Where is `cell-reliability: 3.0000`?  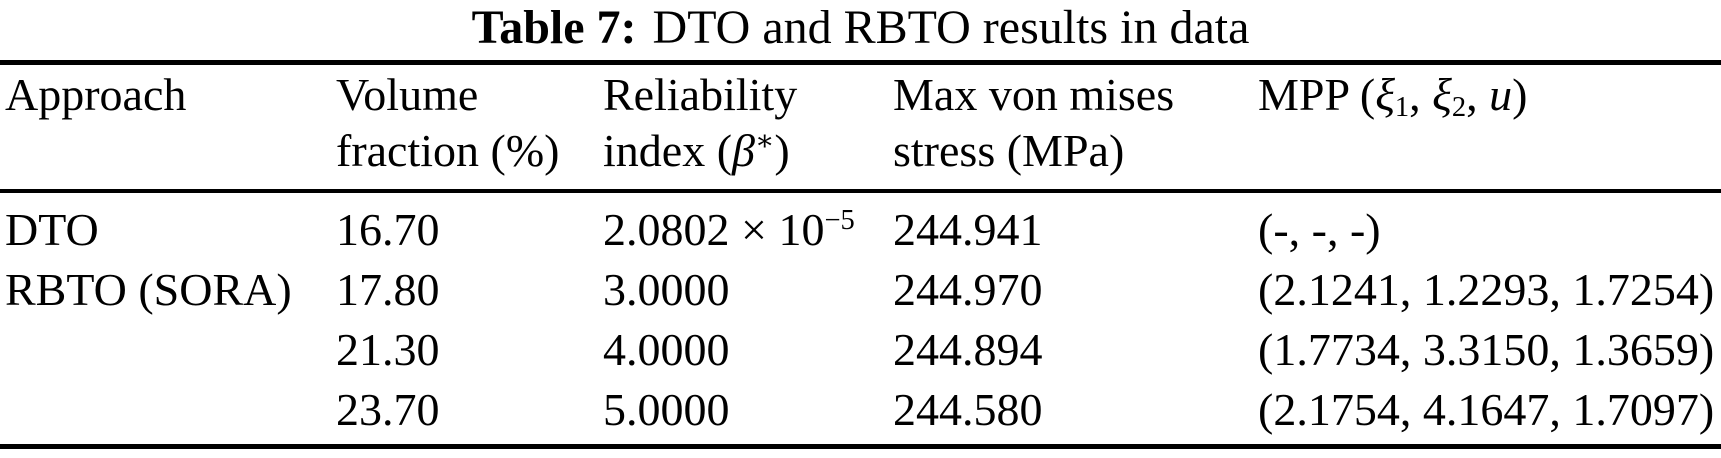 cell-reliability: 3.0000 is located at coordinates (666, 290).